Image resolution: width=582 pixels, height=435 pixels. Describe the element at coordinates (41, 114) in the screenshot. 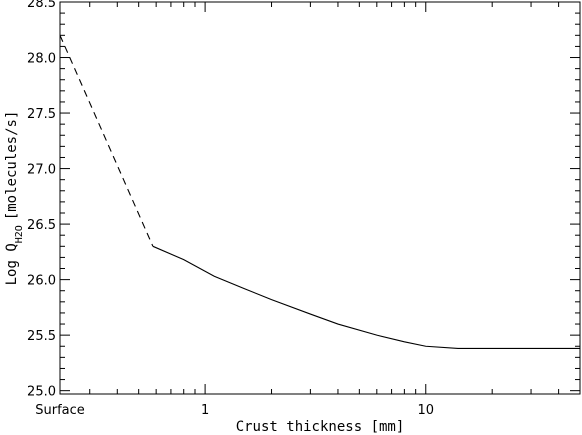

I see `y-tick-label: 27.5` at that location.